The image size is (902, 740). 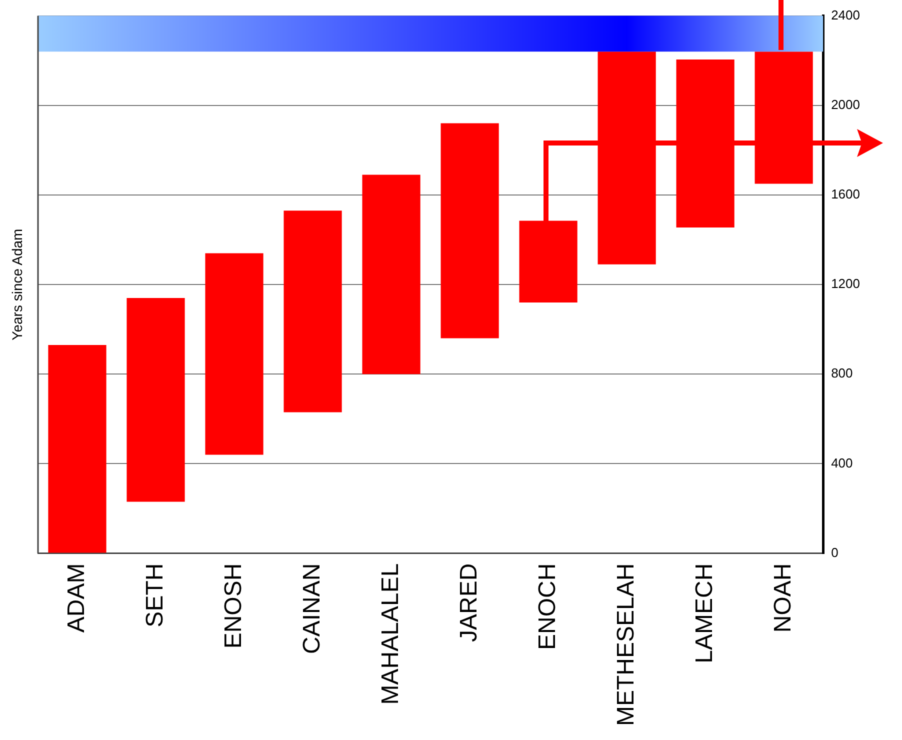 I want to click on x-tick-label: ENOCH, so click(x=547, y=606).